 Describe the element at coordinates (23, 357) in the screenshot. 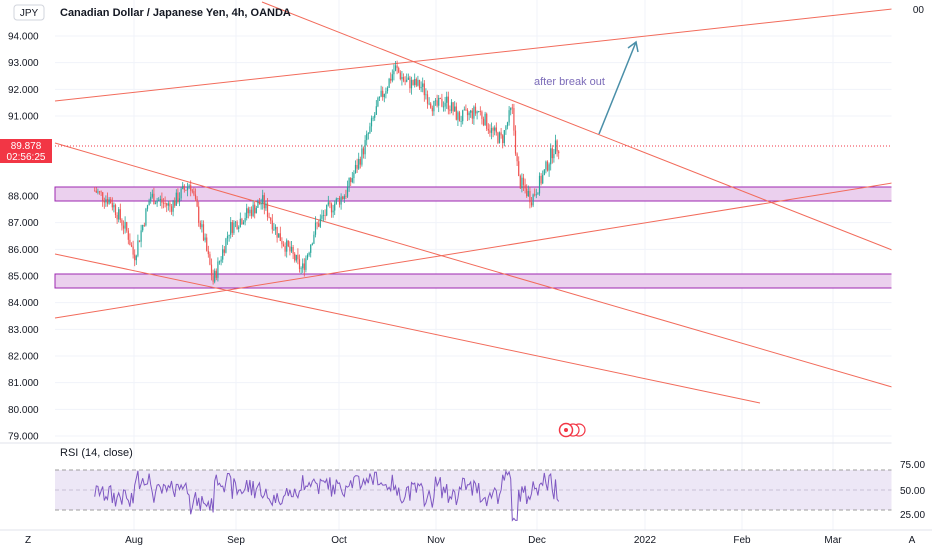

I see `price-tick-label: 82.000` at that location.